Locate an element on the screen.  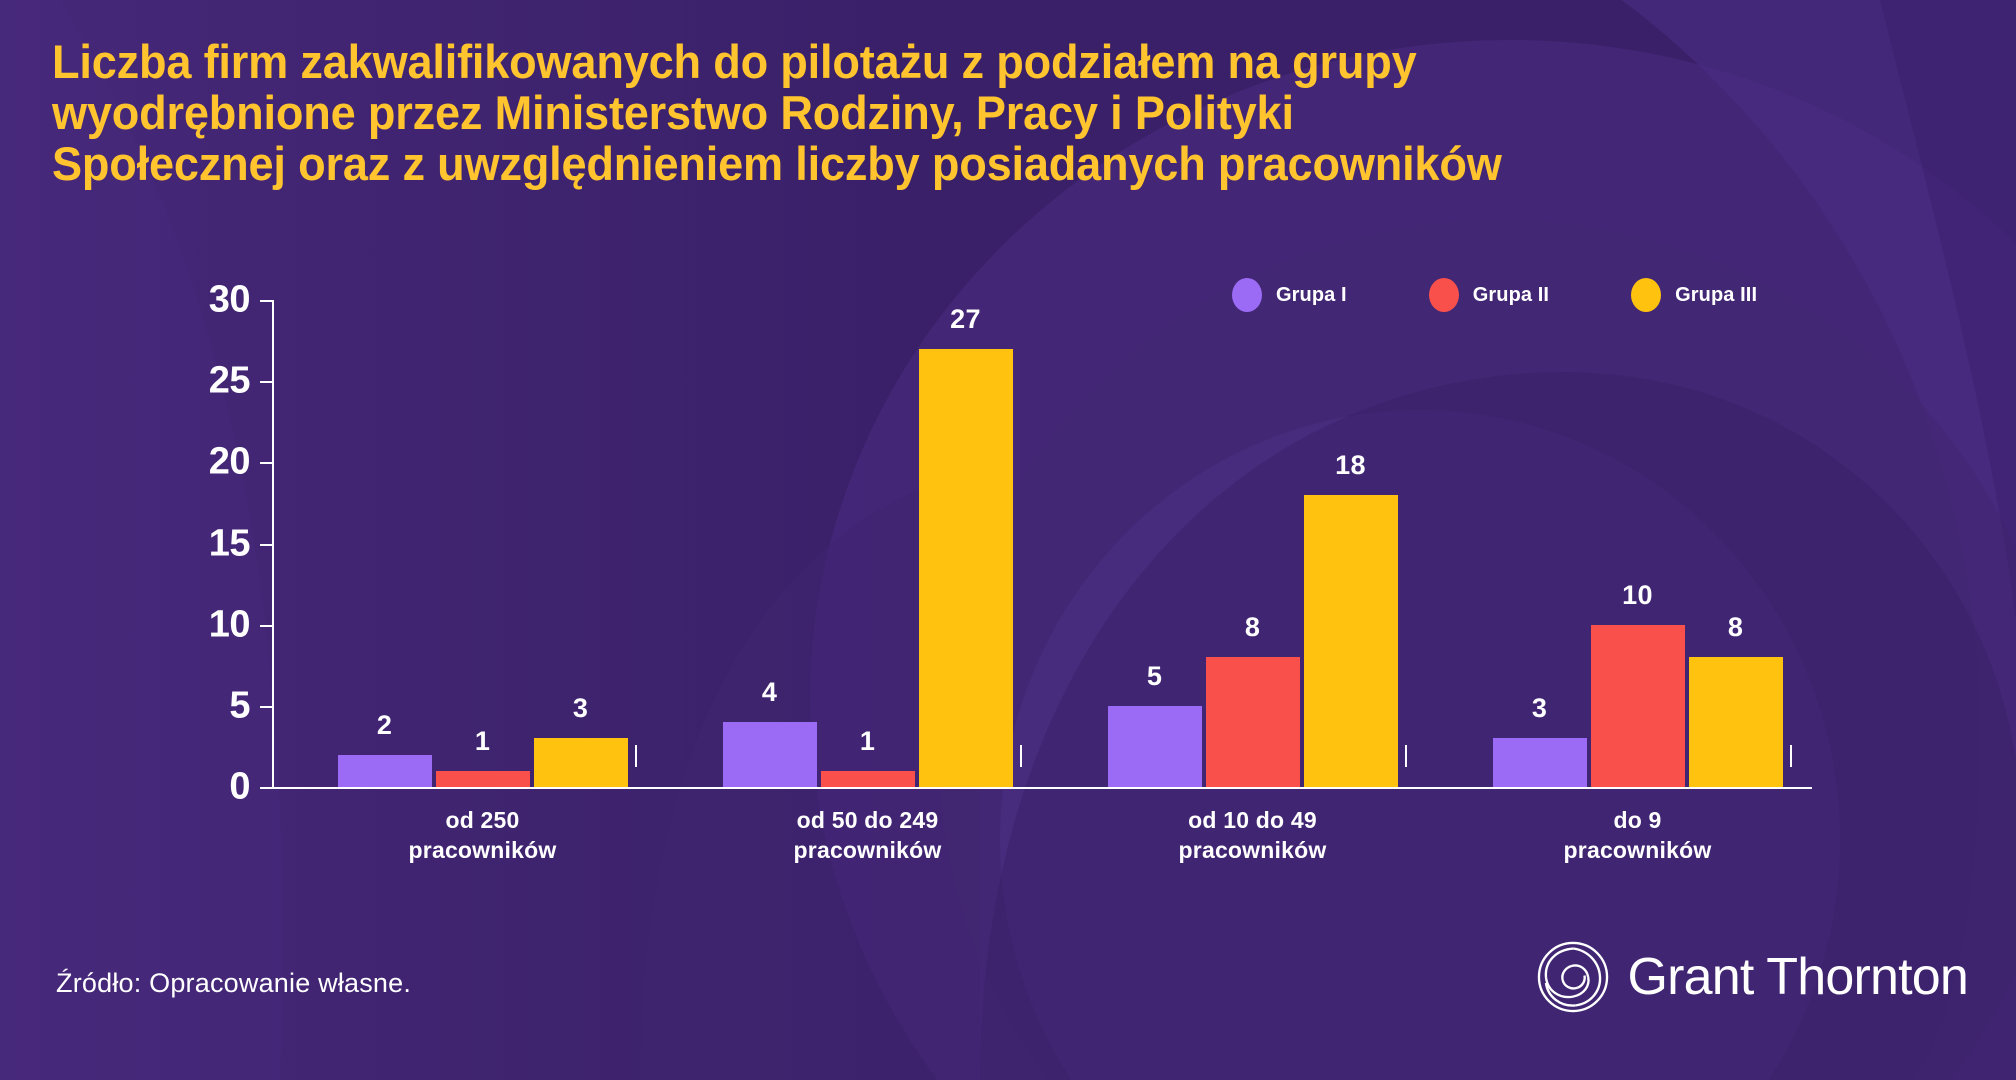
bar-column: 18 is located at coordinates (1350, 543).